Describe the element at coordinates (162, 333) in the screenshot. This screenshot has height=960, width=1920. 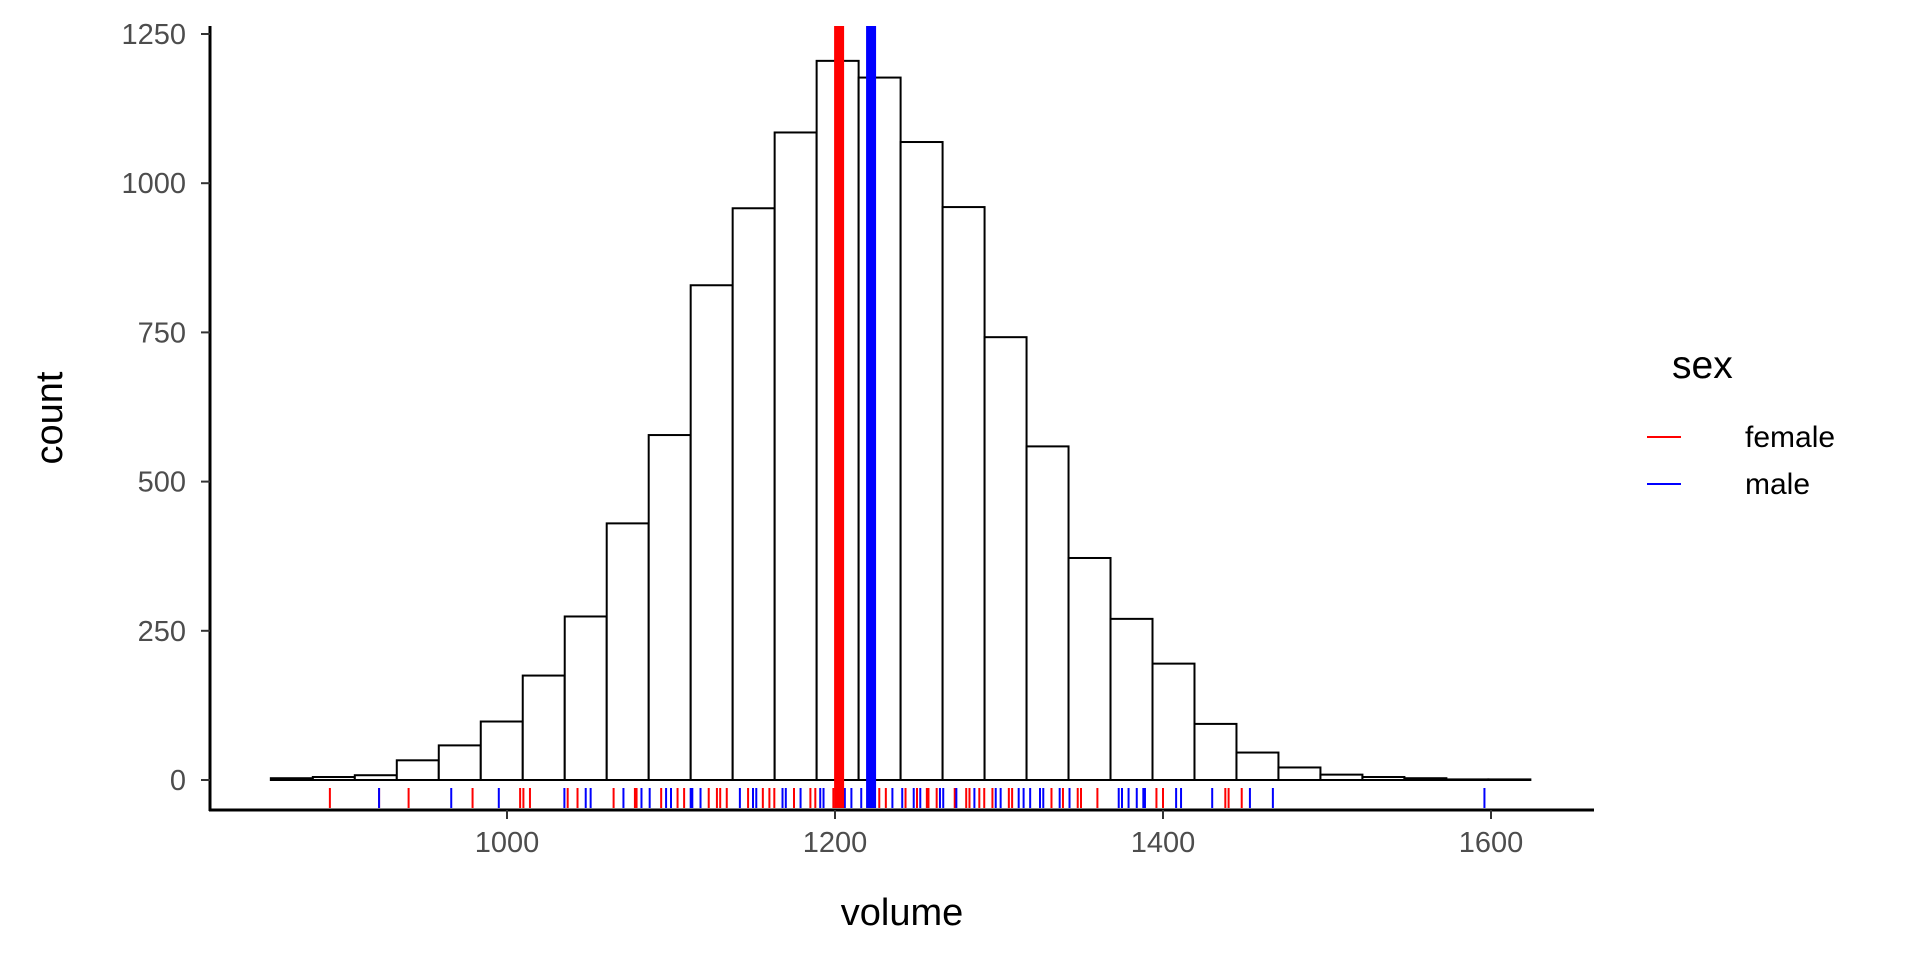
I see `y-tick-label: 750` at that location.